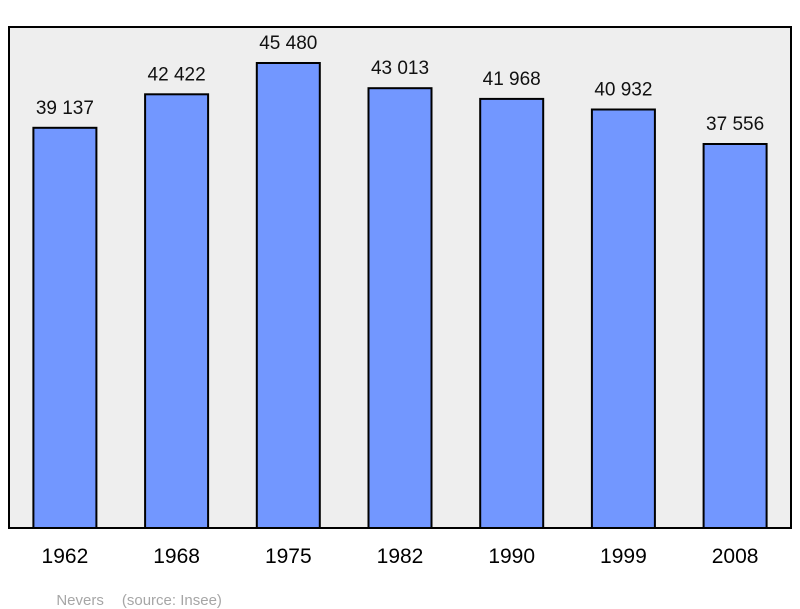  I want to click on x-tick-label-1962: 1962, so click(65, 556).